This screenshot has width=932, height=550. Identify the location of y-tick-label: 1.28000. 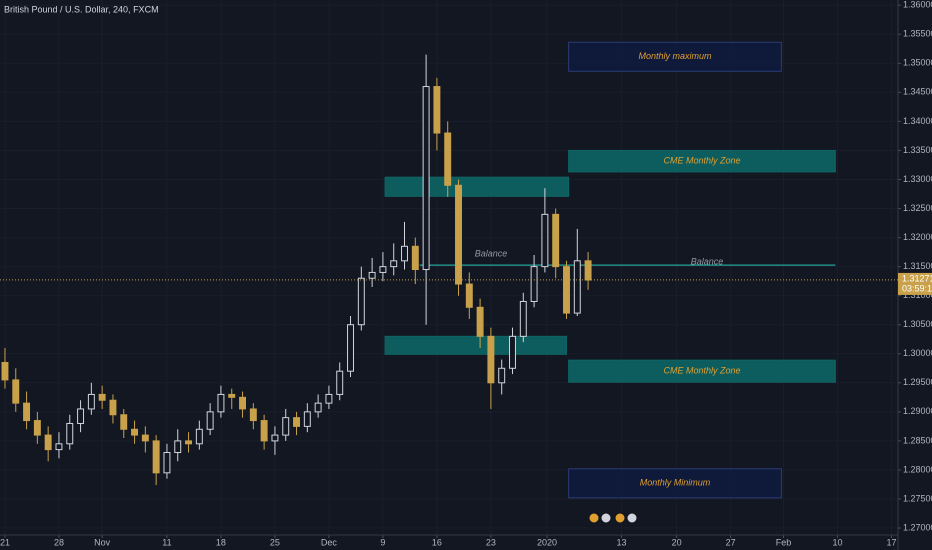
(917, 469).